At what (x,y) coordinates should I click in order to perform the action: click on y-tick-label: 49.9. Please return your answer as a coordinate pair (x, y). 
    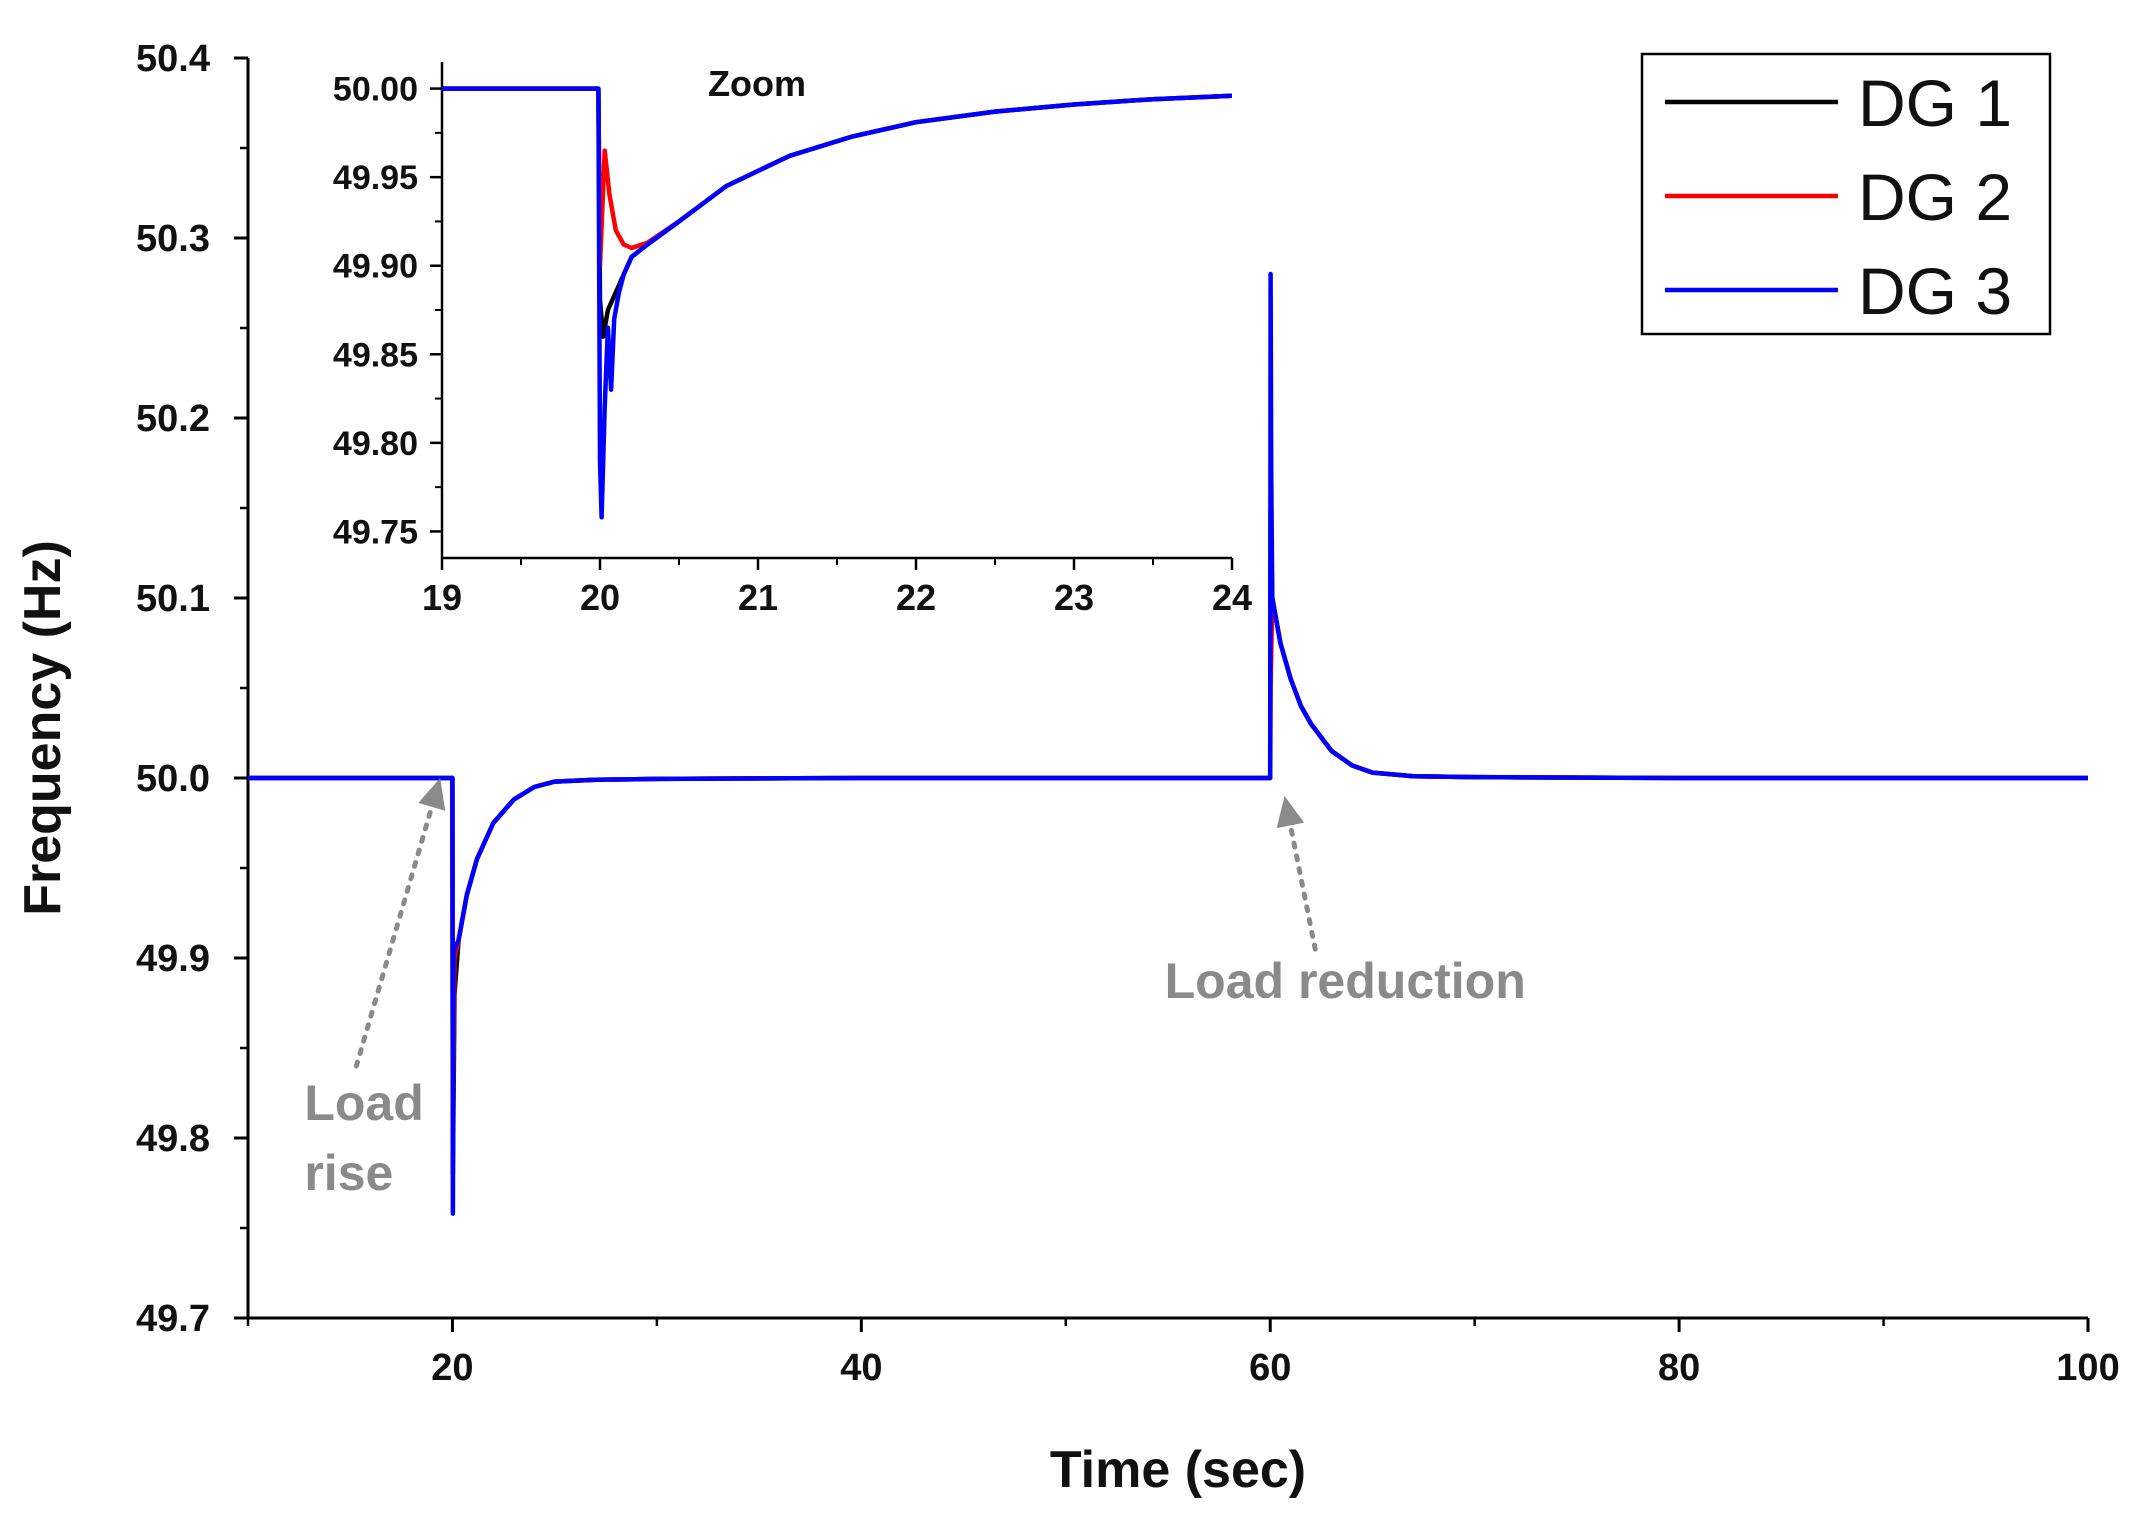
    Looking at the image, I should click on (173, 959).